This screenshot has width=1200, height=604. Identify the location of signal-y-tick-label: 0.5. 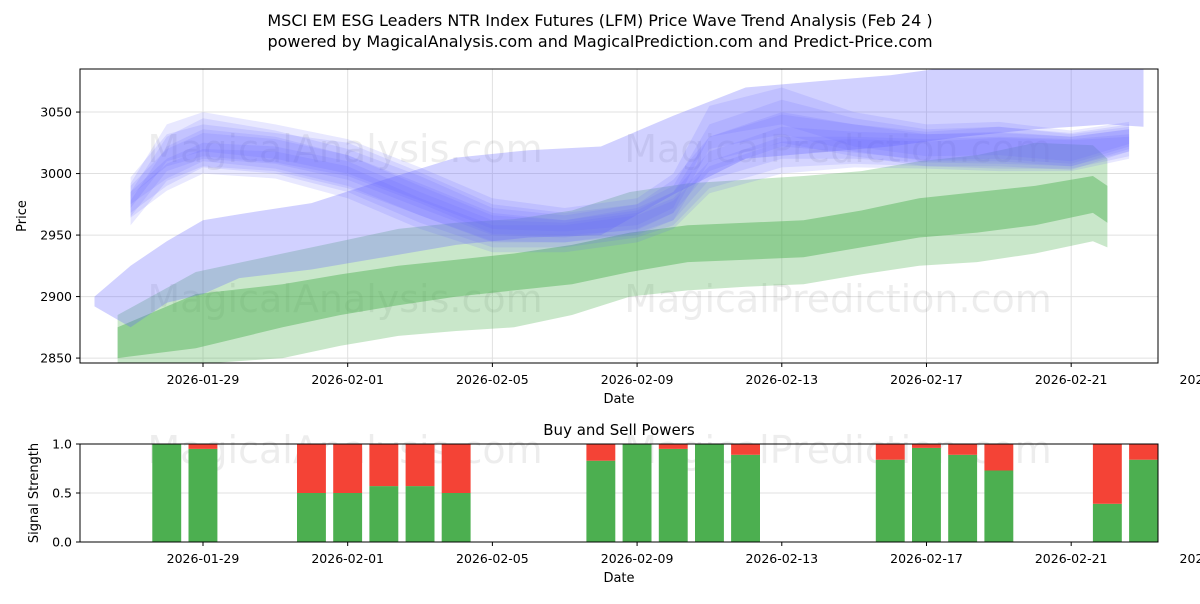
(62, 493).